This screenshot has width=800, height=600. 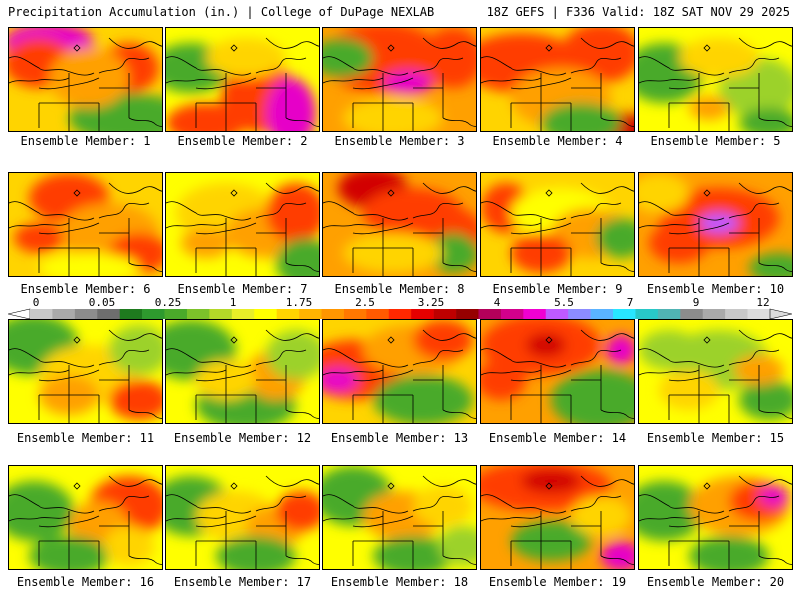 What do you see at coordinates (630, 302) in the screenshot?
I see `colorbar-tick-label: 7` at bounding box center [630, 302].